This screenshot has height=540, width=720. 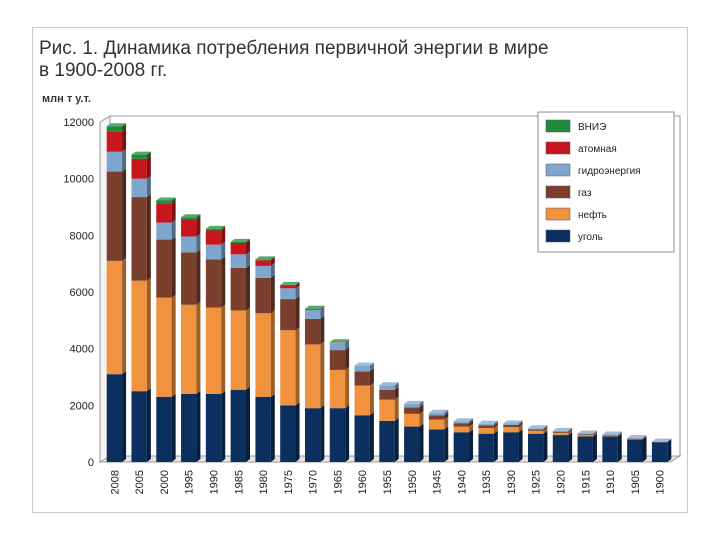 What do you see at coordinates (165, 482) in the screenshot?
I see `x-tick-label: 2000` at bounding box center [165, 482].